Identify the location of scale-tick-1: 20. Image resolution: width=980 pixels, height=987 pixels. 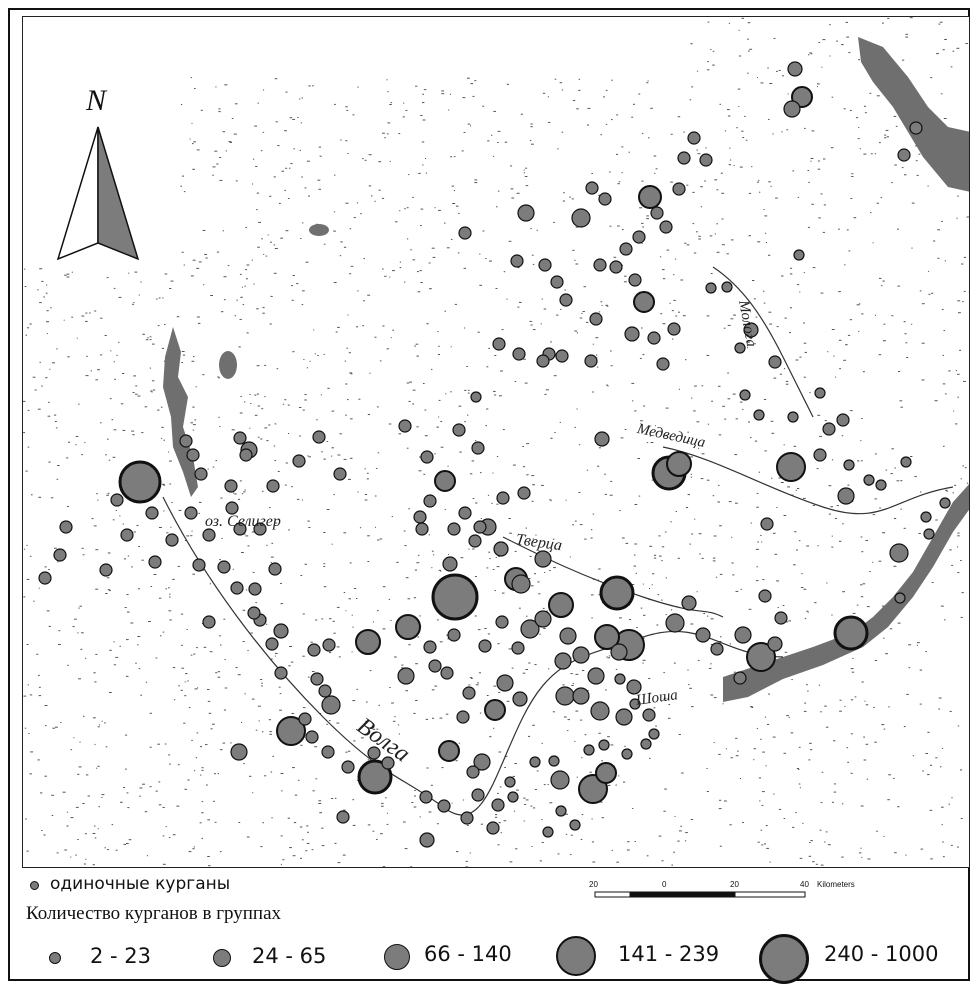
(593, 884).